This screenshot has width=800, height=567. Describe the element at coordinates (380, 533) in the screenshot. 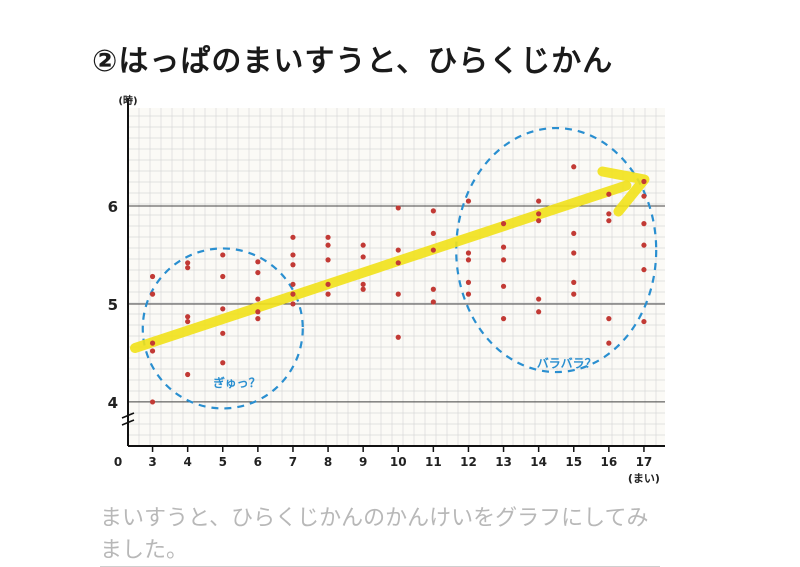

I see `caption: まいすうと、ひらくじかんのかんけいをグラフにしてみました。` at that location.